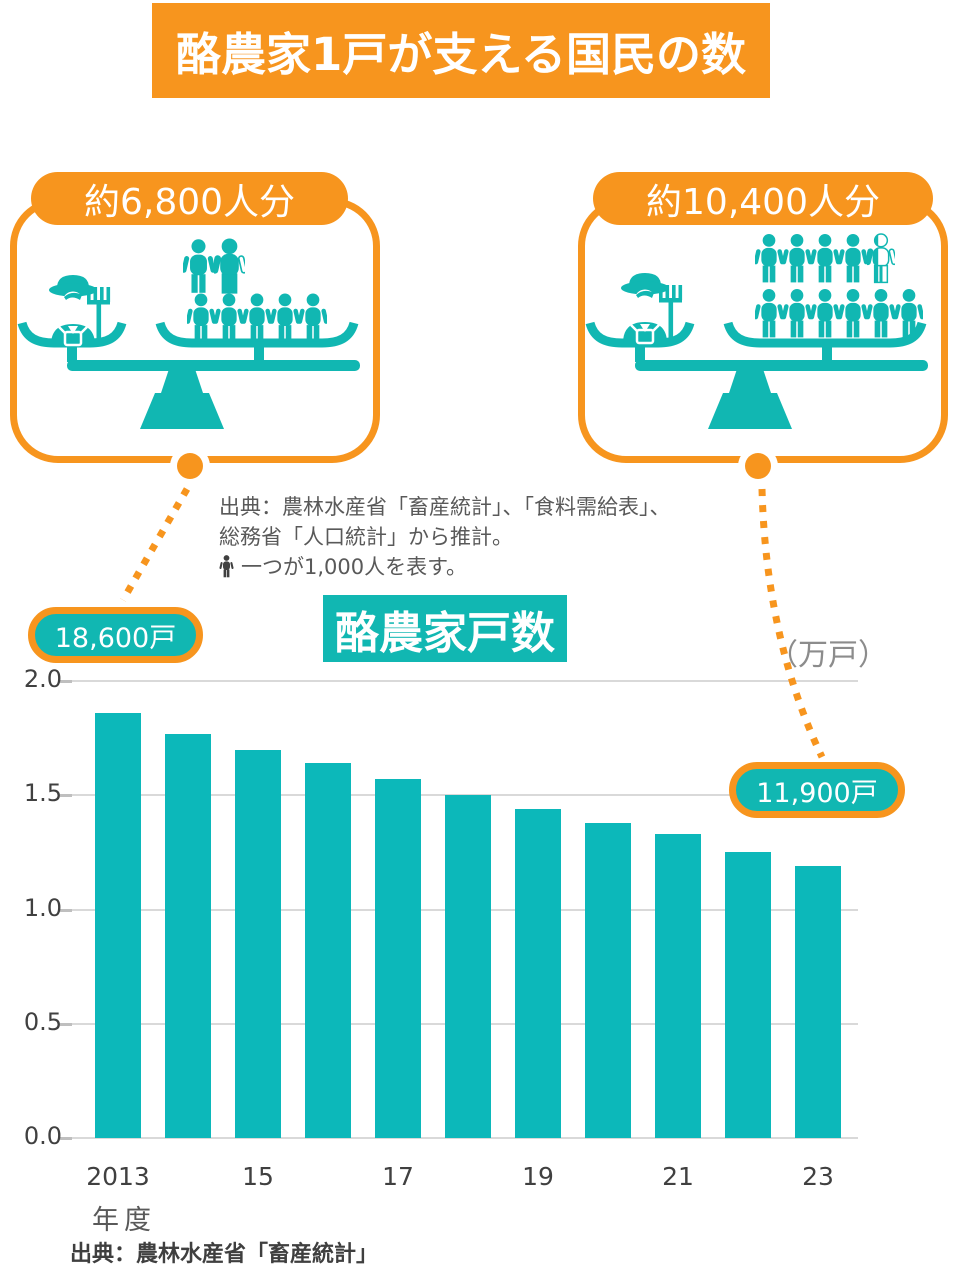 This screenshot has height=1275, width=960. Describe the element at coordinates (258, 1176) in the screenshot. I see `x-tick-label-15: 15` at that location.